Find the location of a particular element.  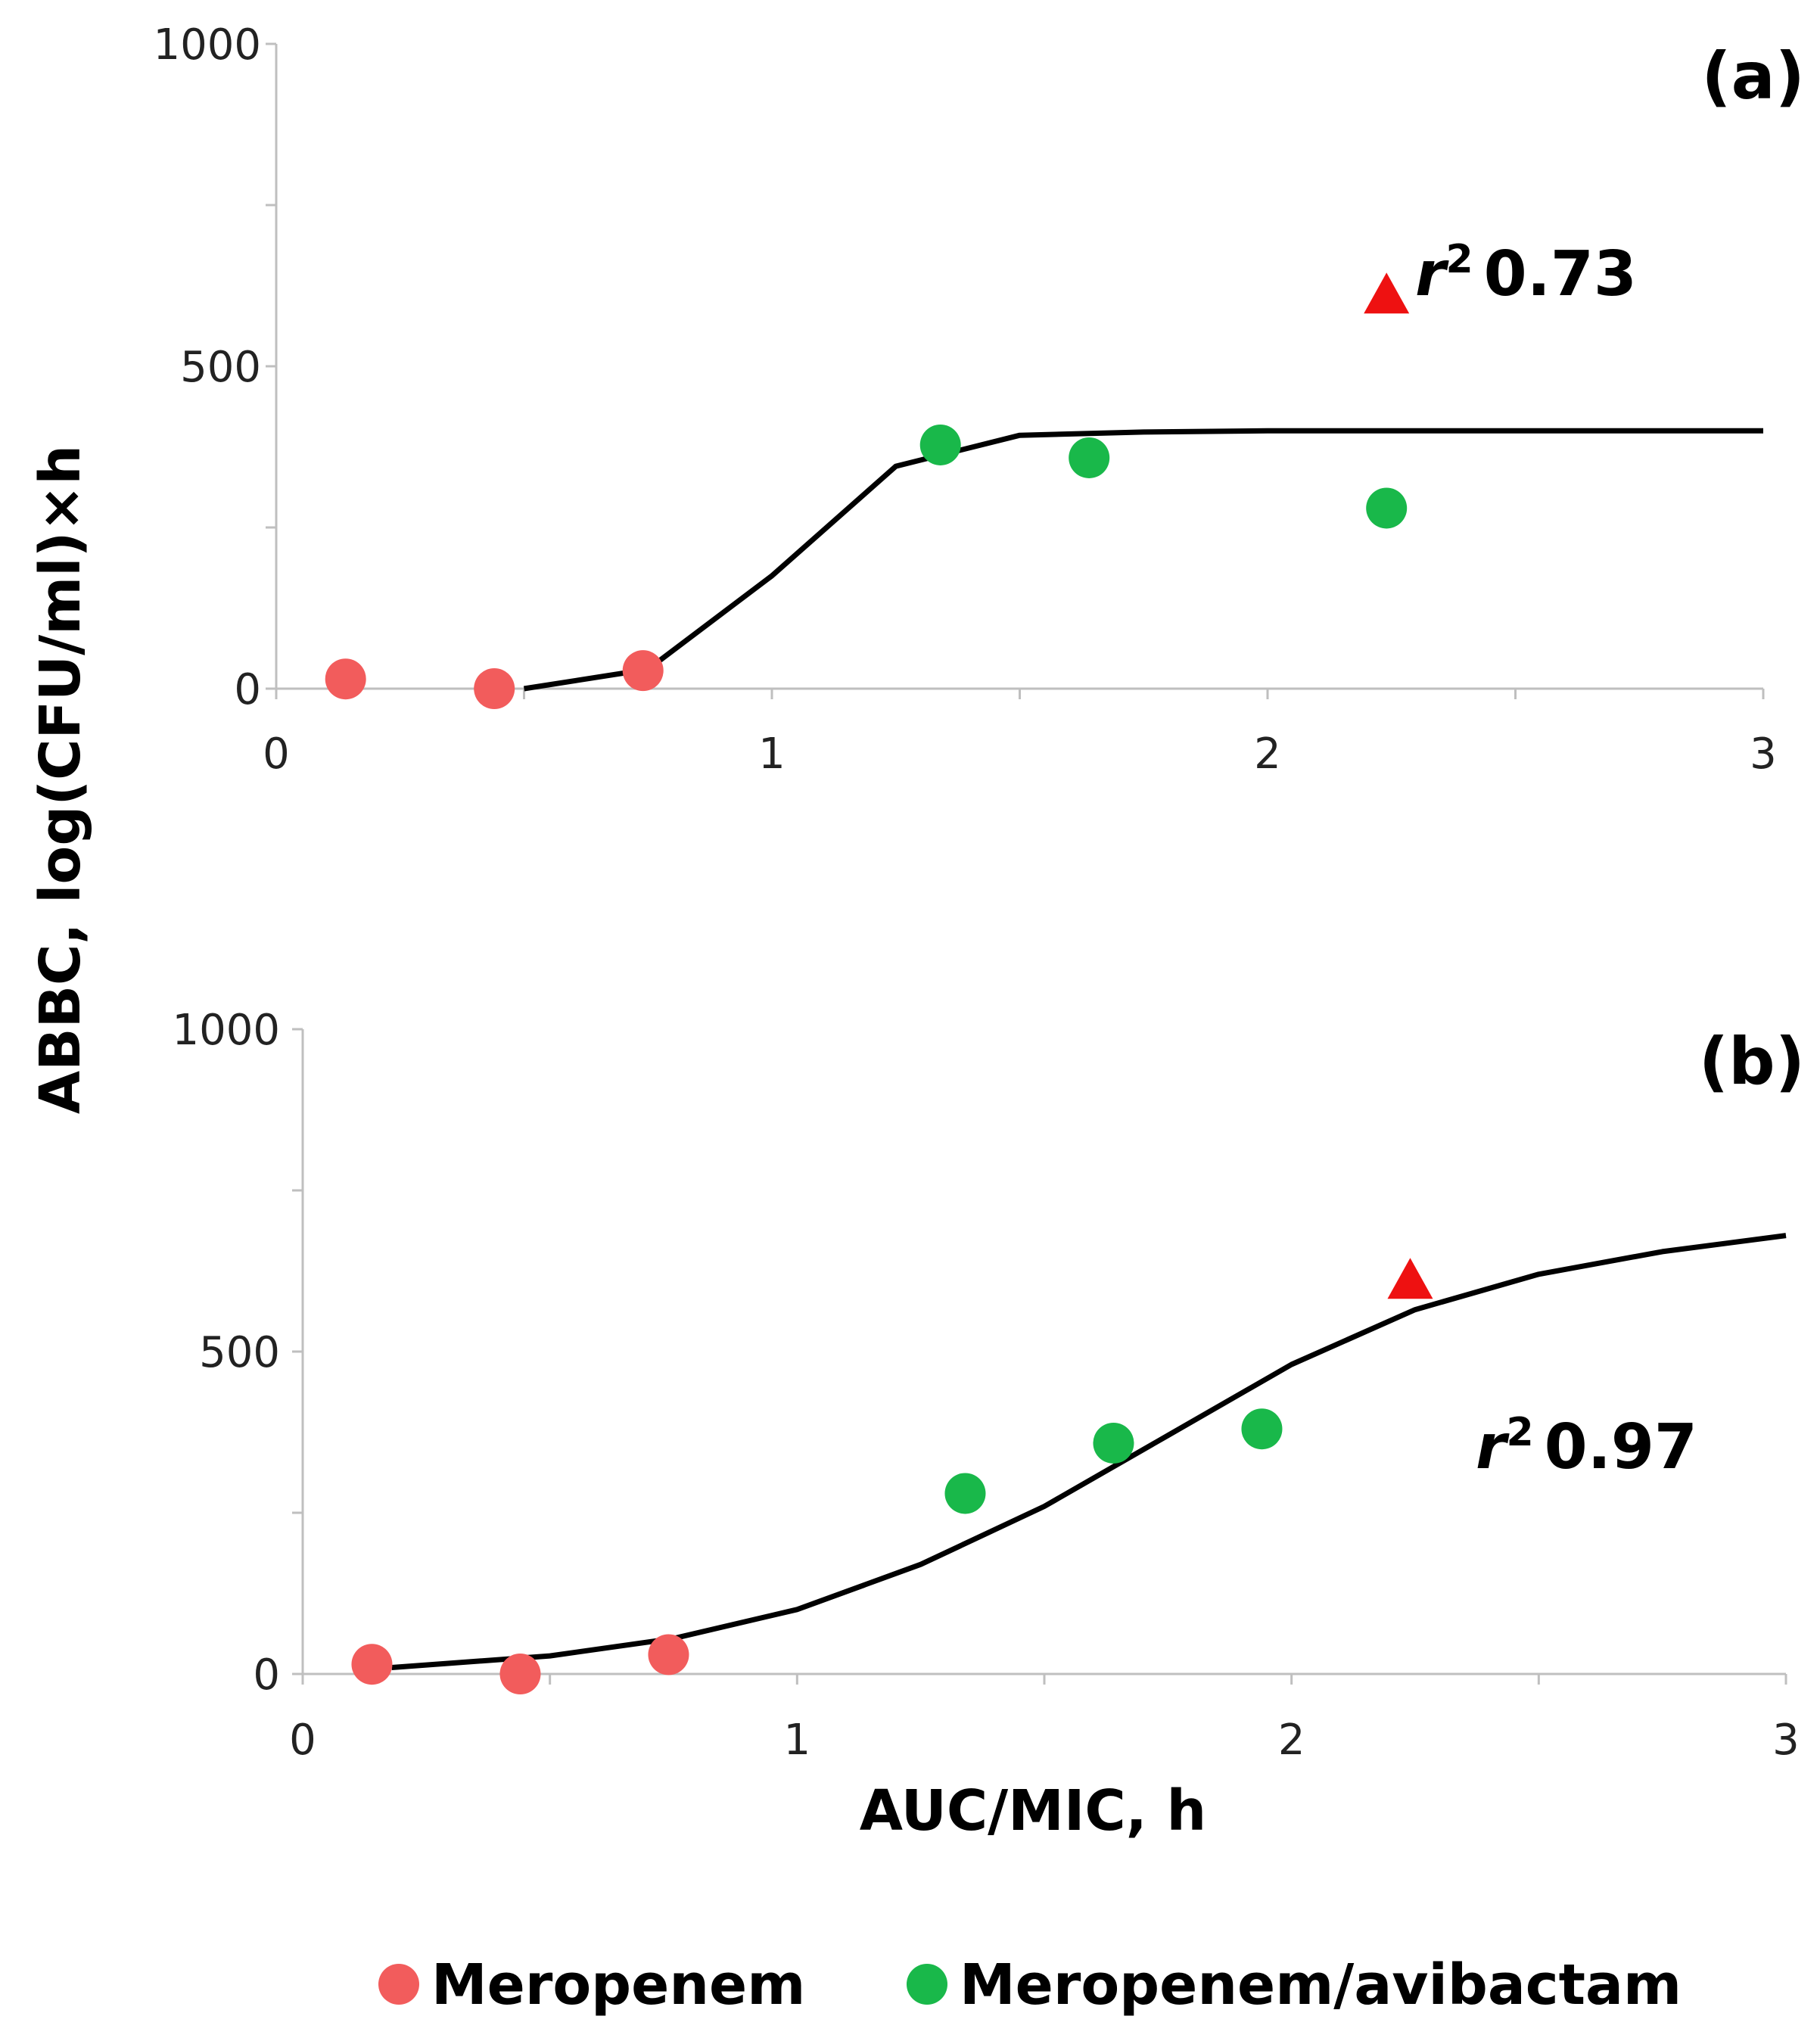

legend-label: Meropenem/avibactam is located at coordinates (1321, 1985).